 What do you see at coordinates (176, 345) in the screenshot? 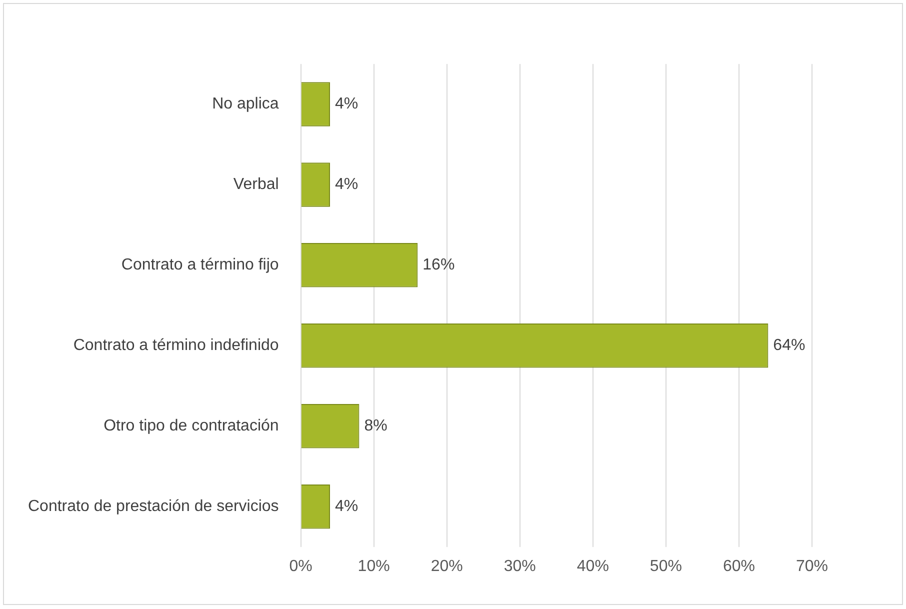
I see `y-tick-label: Contrato a término indefinido` at bounding box center [176, 345].